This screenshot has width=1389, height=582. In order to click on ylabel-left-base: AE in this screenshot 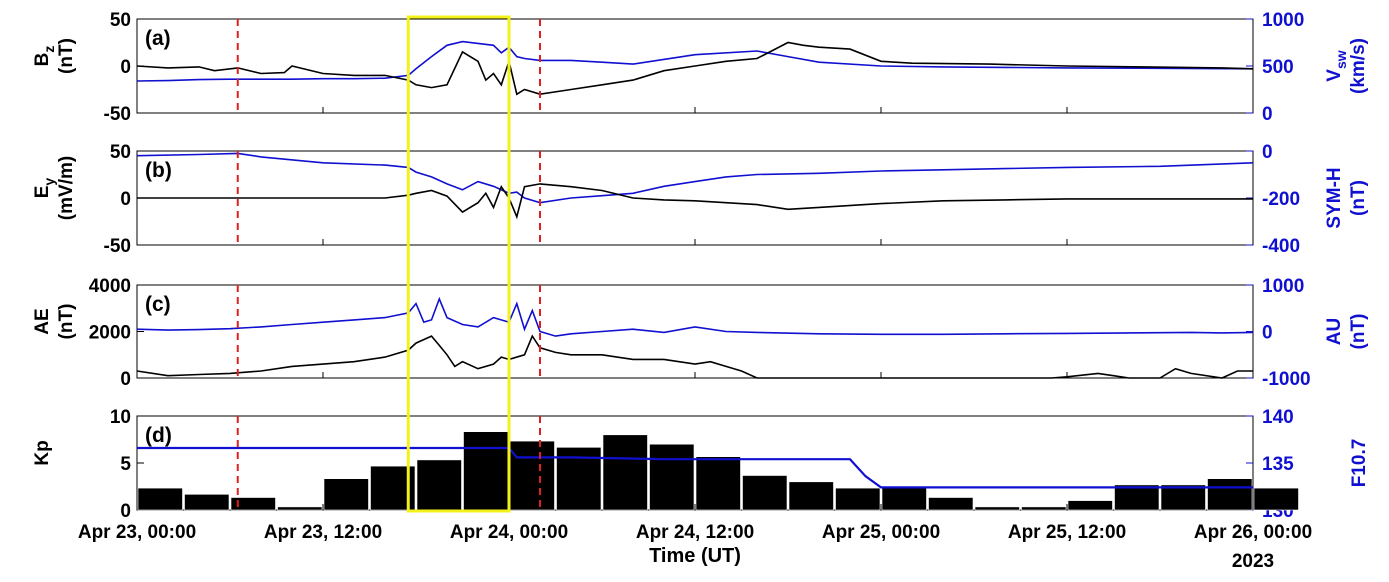, I will do `click(42, 321)`.